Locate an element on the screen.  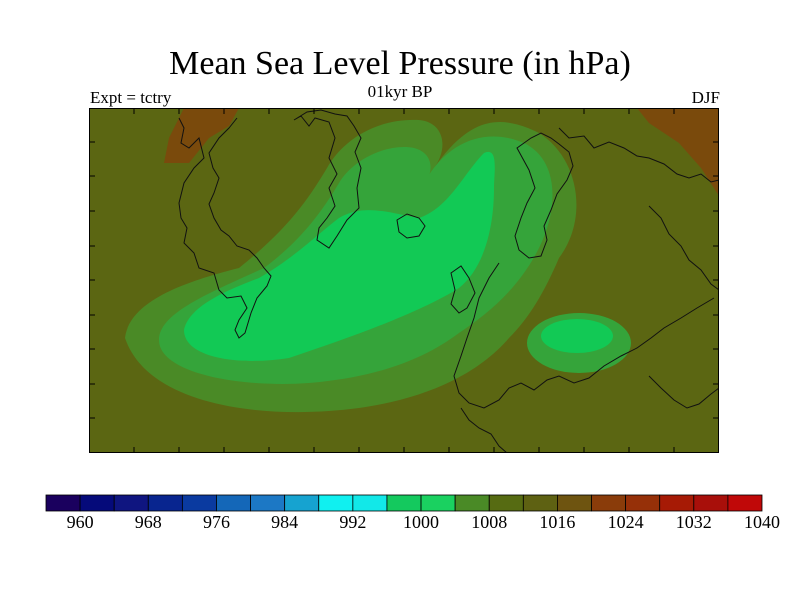
colorbar-tick-label: 960 is located at coordinates (80, 522).